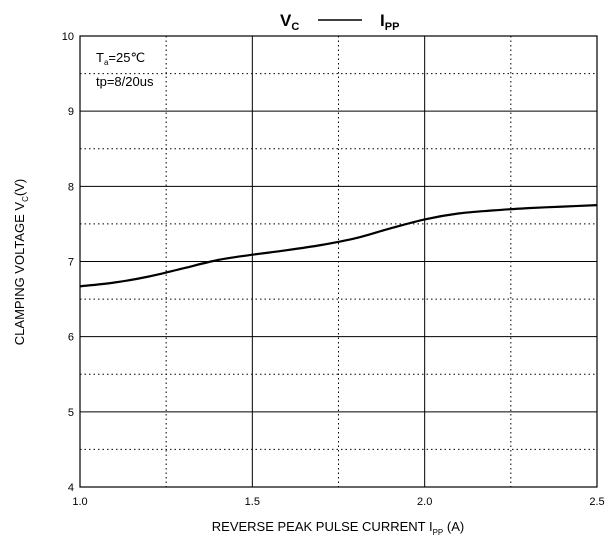 Image resolution: width=608 pixels, height=544 pixels. Describe the element at coordinates (71, 488) in the screenshot. I see `y-tick-label: 4` at that location.